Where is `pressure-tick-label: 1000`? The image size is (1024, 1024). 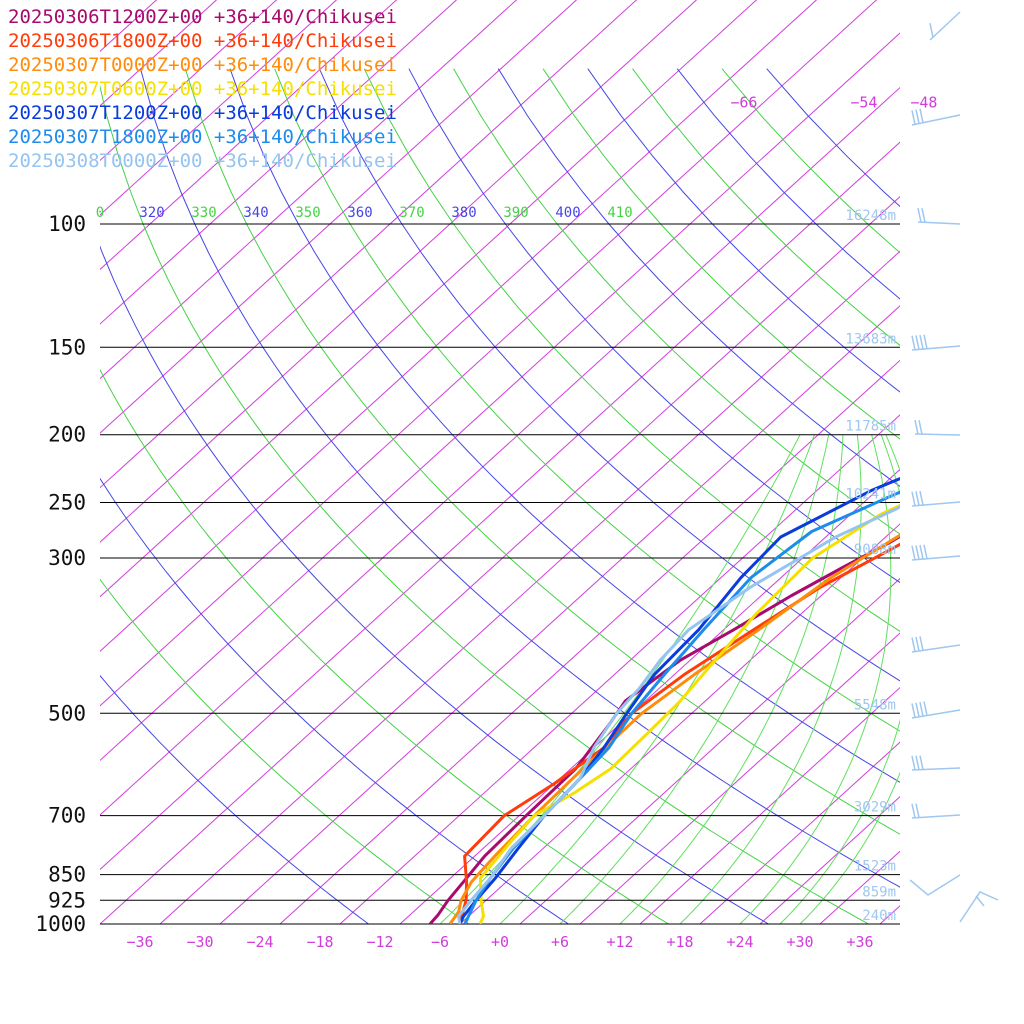
pressure-tick-label: 1000 is located at coordinates (60, 924).